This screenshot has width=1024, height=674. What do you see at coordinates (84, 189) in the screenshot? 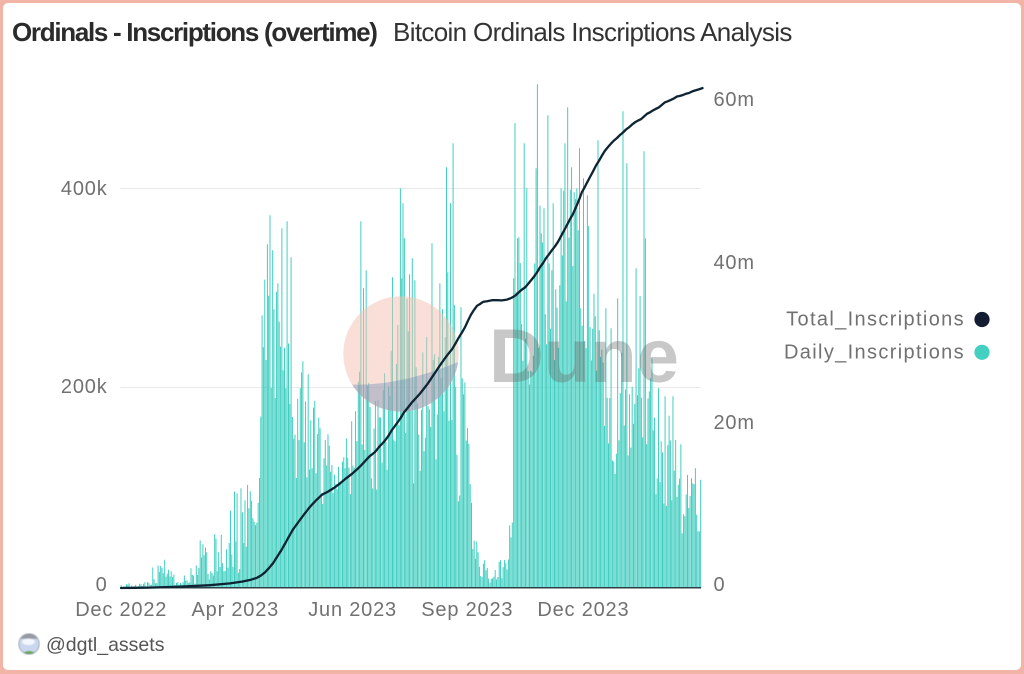
I see `svg-text: 400k` at bounding box center [84, 189].